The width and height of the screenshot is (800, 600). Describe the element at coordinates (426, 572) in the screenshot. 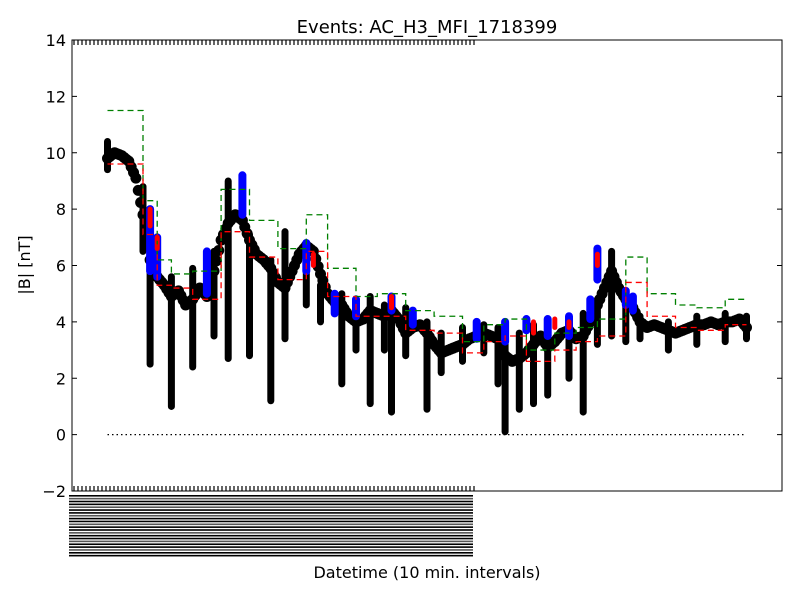

I see `x-axis-label: Datetime (10 min. intervals)` at that location.